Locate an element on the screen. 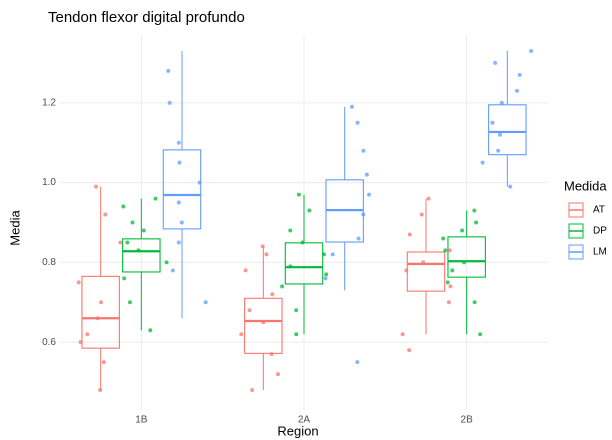  legend-title: Medida is located at coordinates (585, 185).